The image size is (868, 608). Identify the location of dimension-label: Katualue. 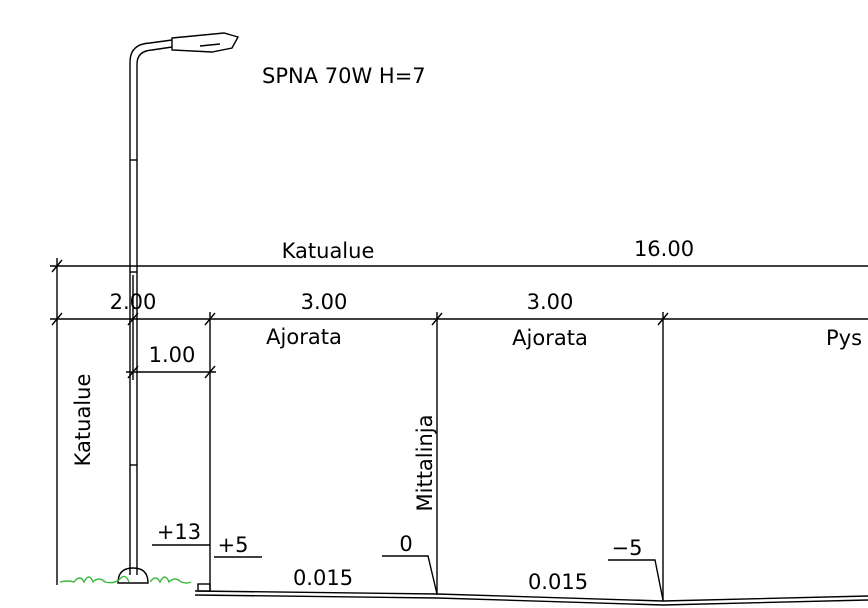
(328, 251).